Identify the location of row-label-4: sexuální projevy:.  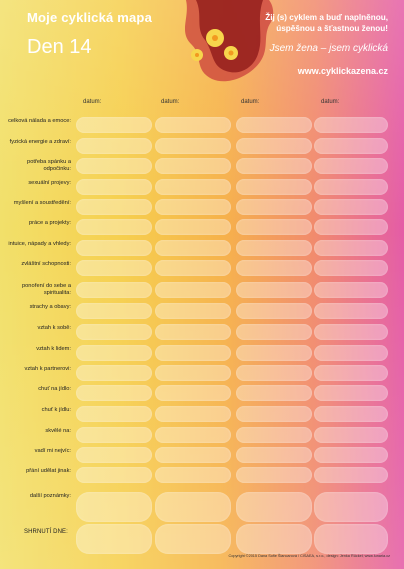
(49, 183).